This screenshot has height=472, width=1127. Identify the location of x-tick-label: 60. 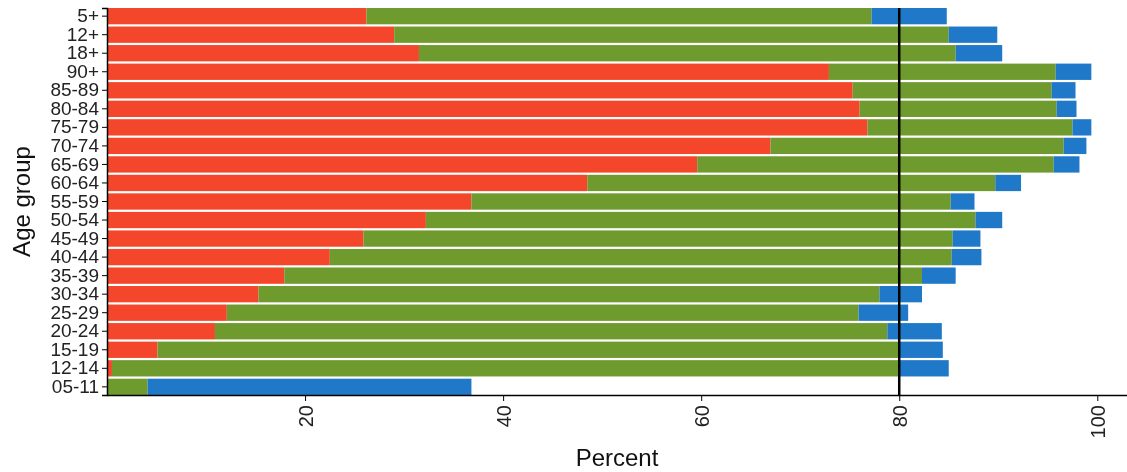
(701, 416).